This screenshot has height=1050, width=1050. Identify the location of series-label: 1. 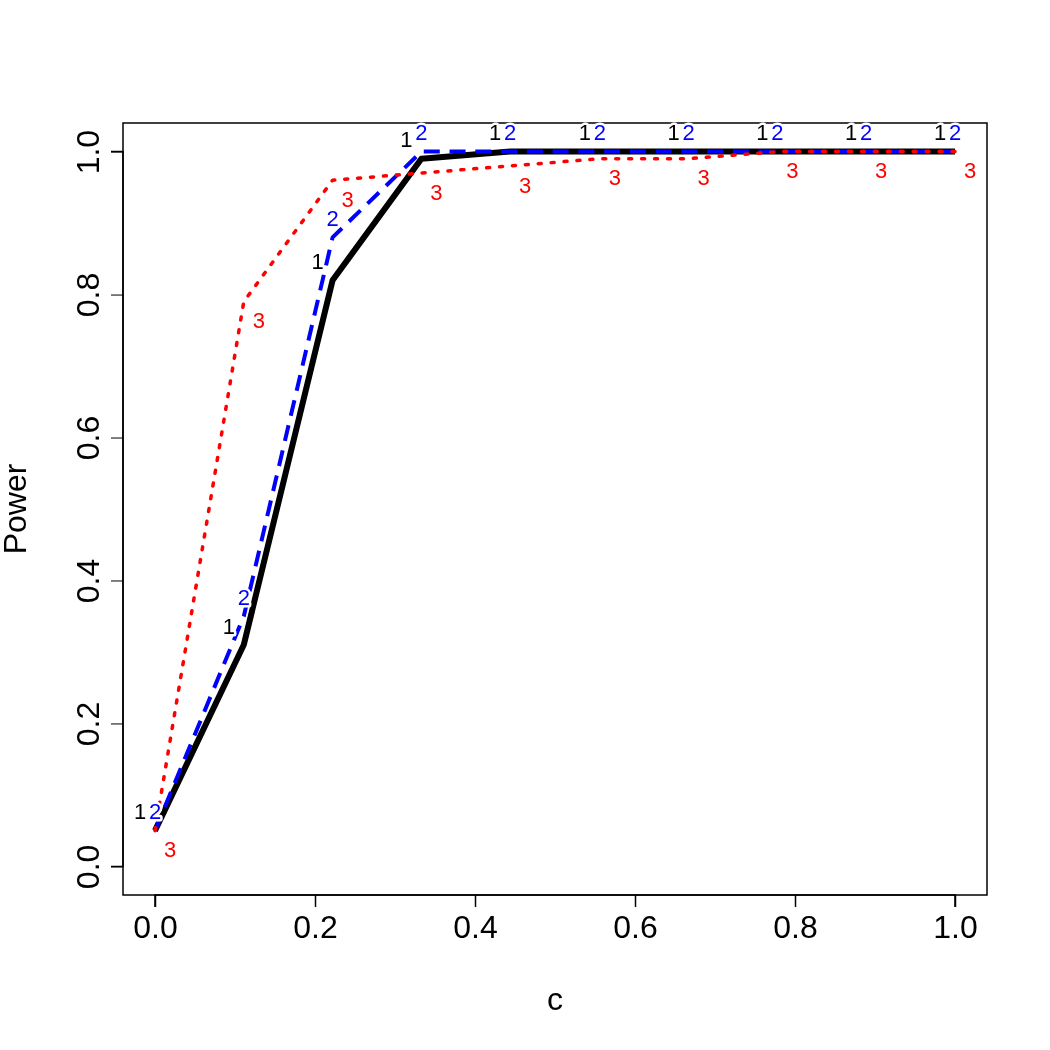
(584, 133).